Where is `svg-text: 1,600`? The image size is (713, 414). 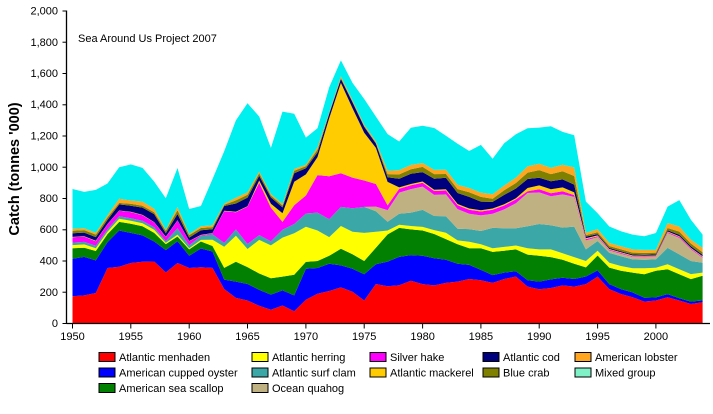
svg-text: 1,600 is located at coordinates (44, 74).